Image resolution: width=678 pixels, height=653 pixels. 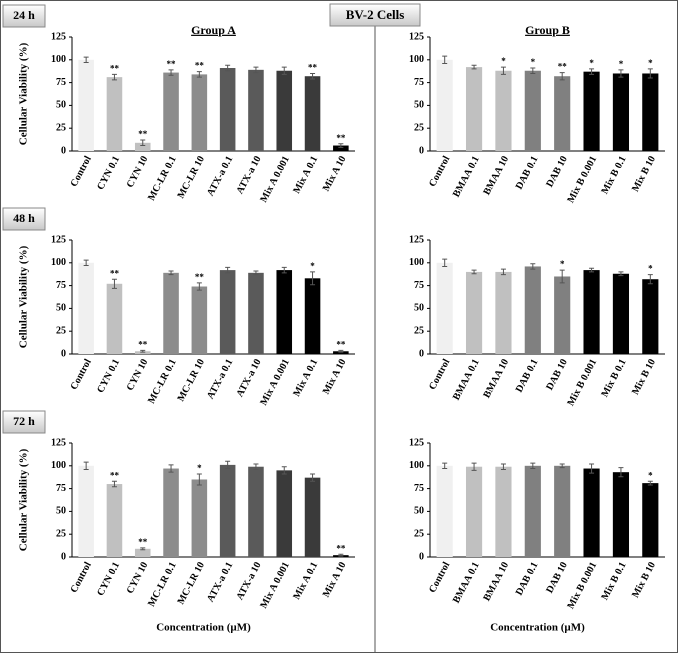 What do you see at coordinates (375, 15) in the screenshot?
I see `title-box` at bounding box center [375, 15].